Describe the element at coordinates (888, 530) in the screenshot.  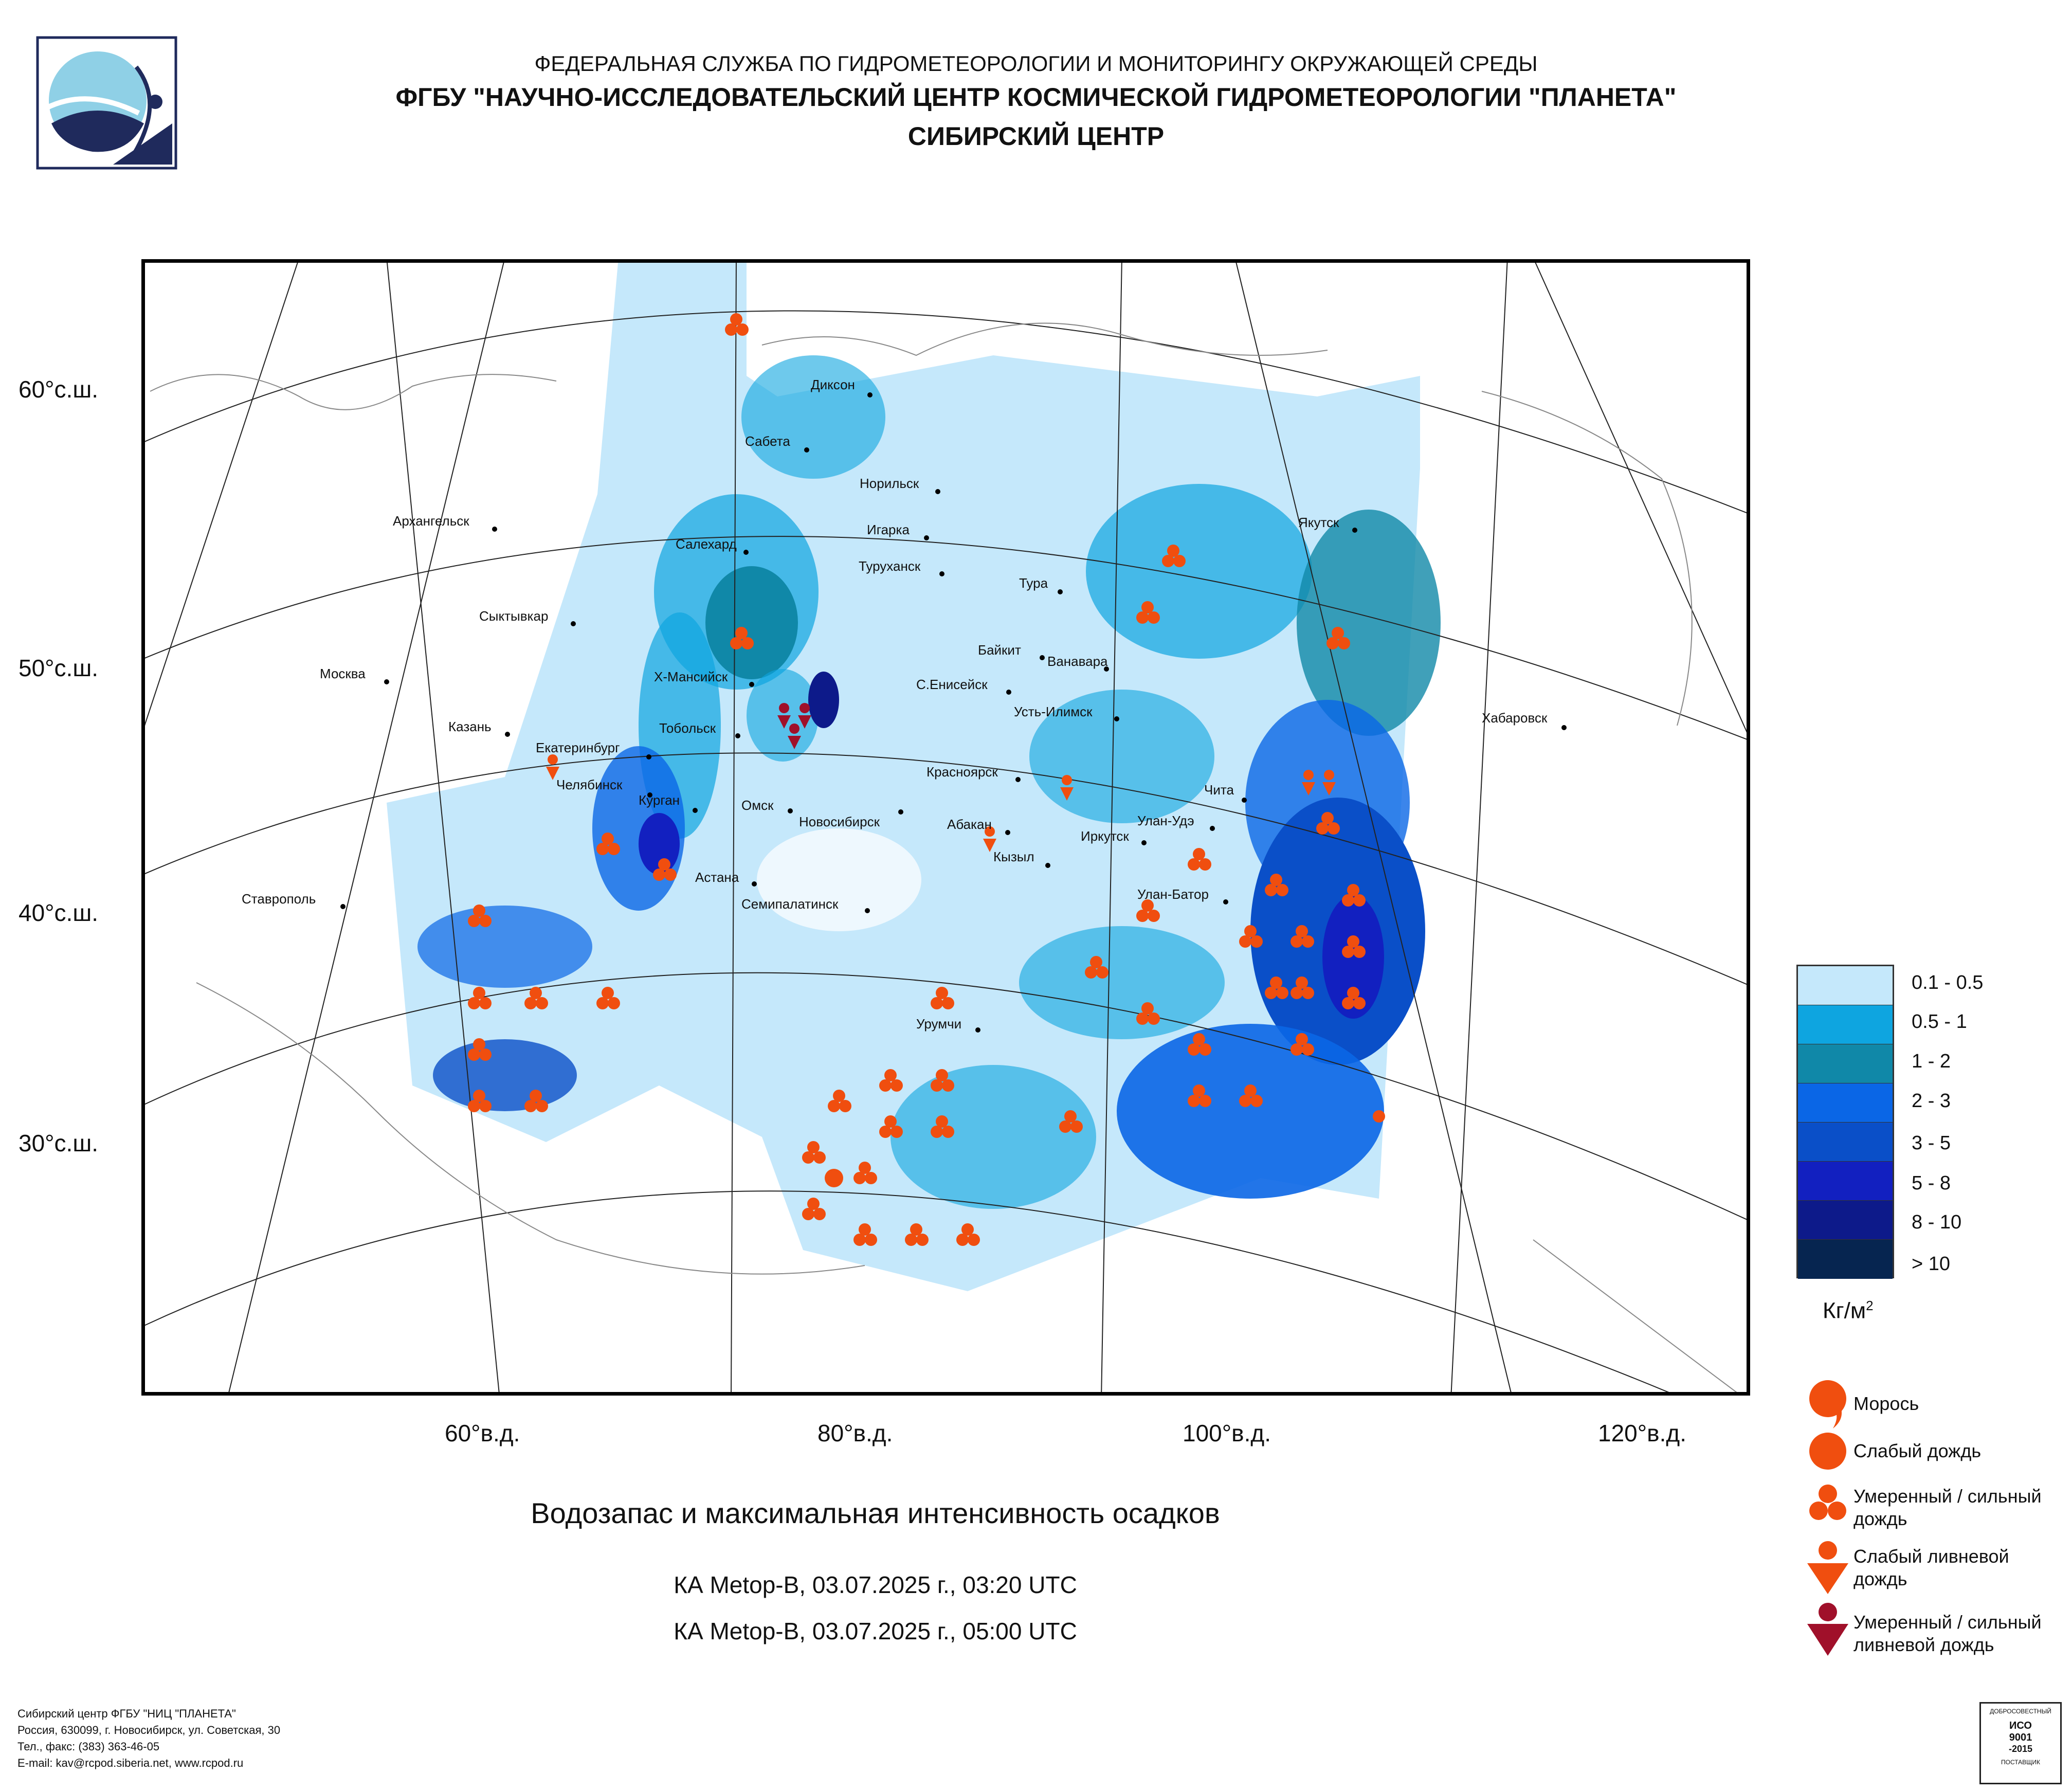
I see `city-label: Игарка` at that location.